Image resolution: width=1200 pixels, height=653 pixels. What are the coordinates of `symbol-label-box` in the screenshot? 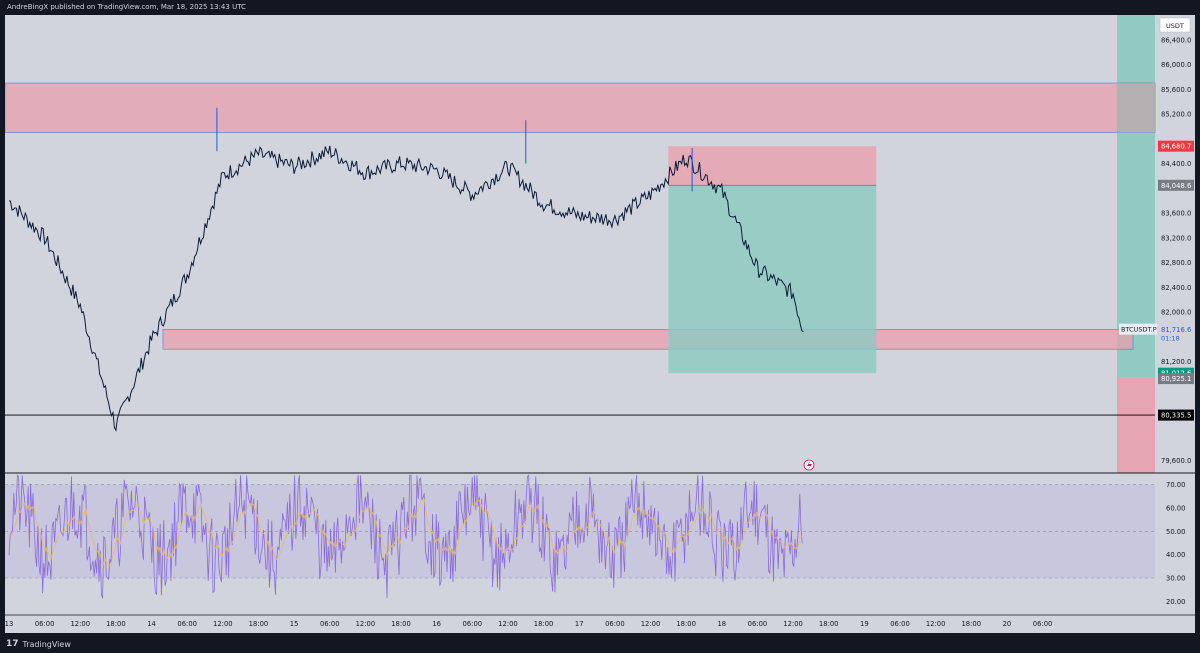 It's located at (1138, 329).